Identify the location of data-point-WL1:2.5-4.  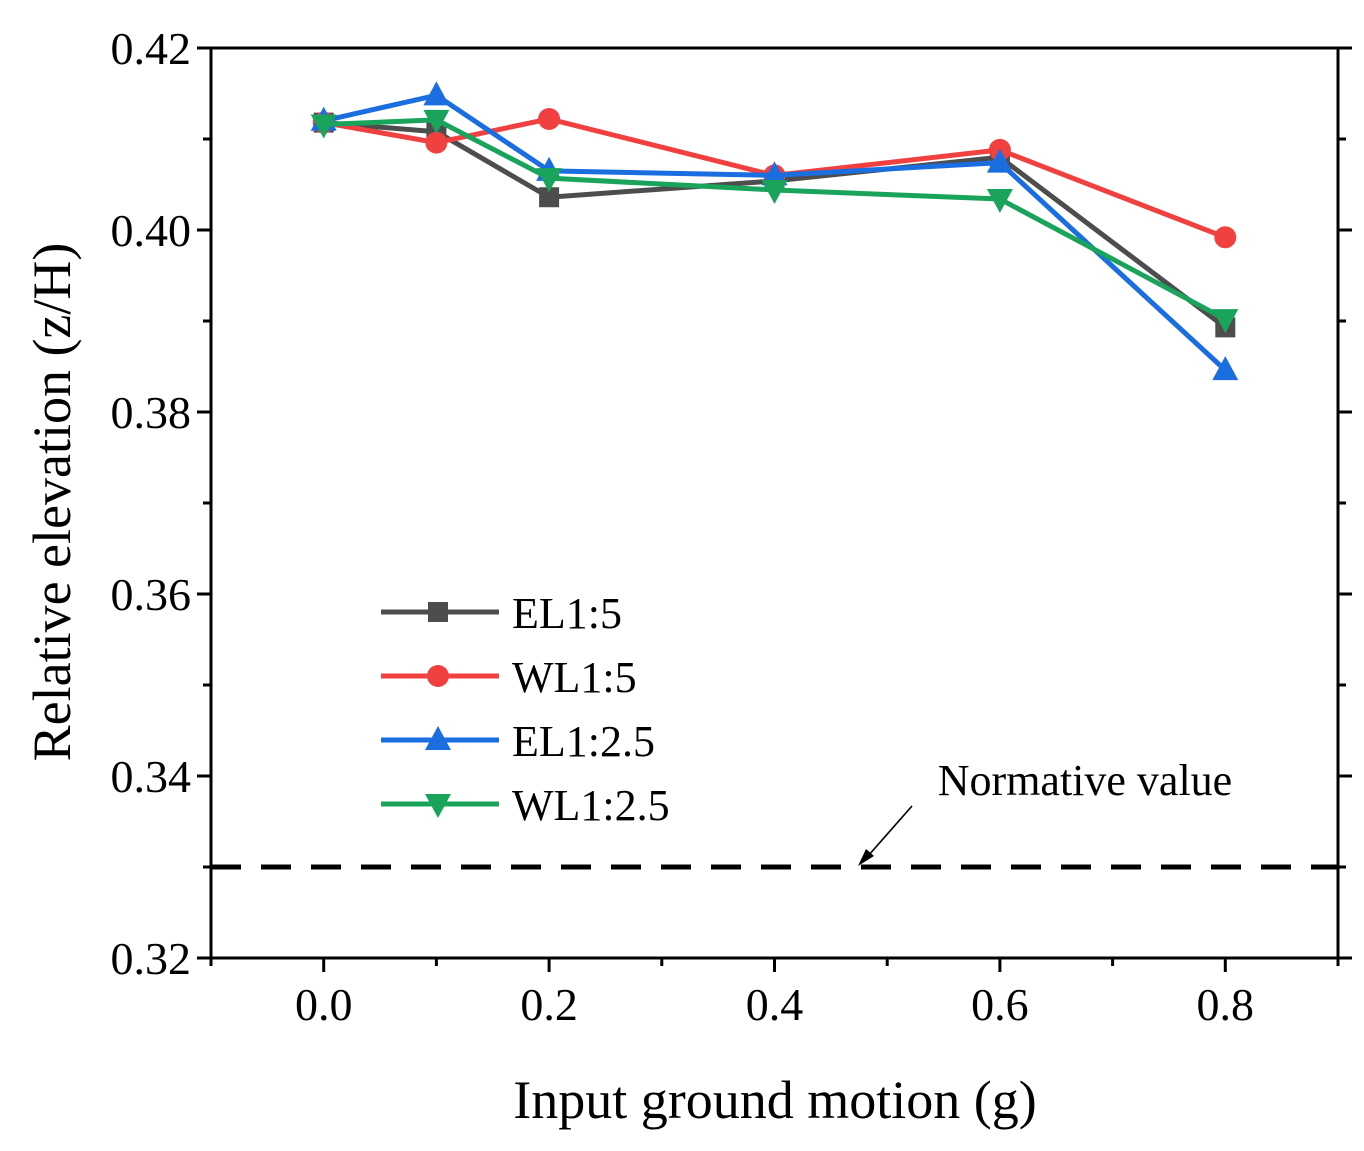
(999, 201).